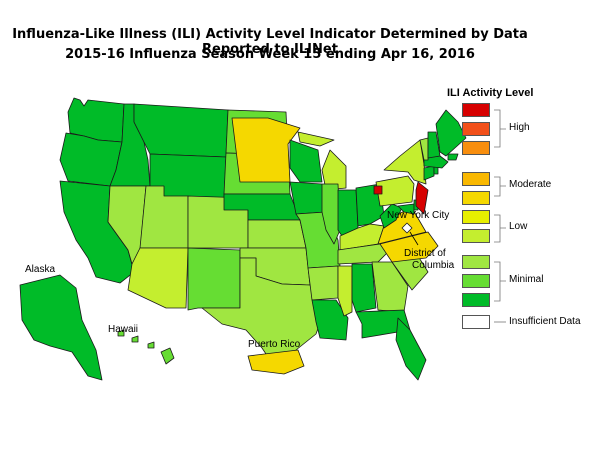 Image resolution: width=600 pixels, height=450 pixels. What do you see at coordinates (378, 190) in the screenshot?
I see `new-york-city-marker` at bounding box center [378, 190].